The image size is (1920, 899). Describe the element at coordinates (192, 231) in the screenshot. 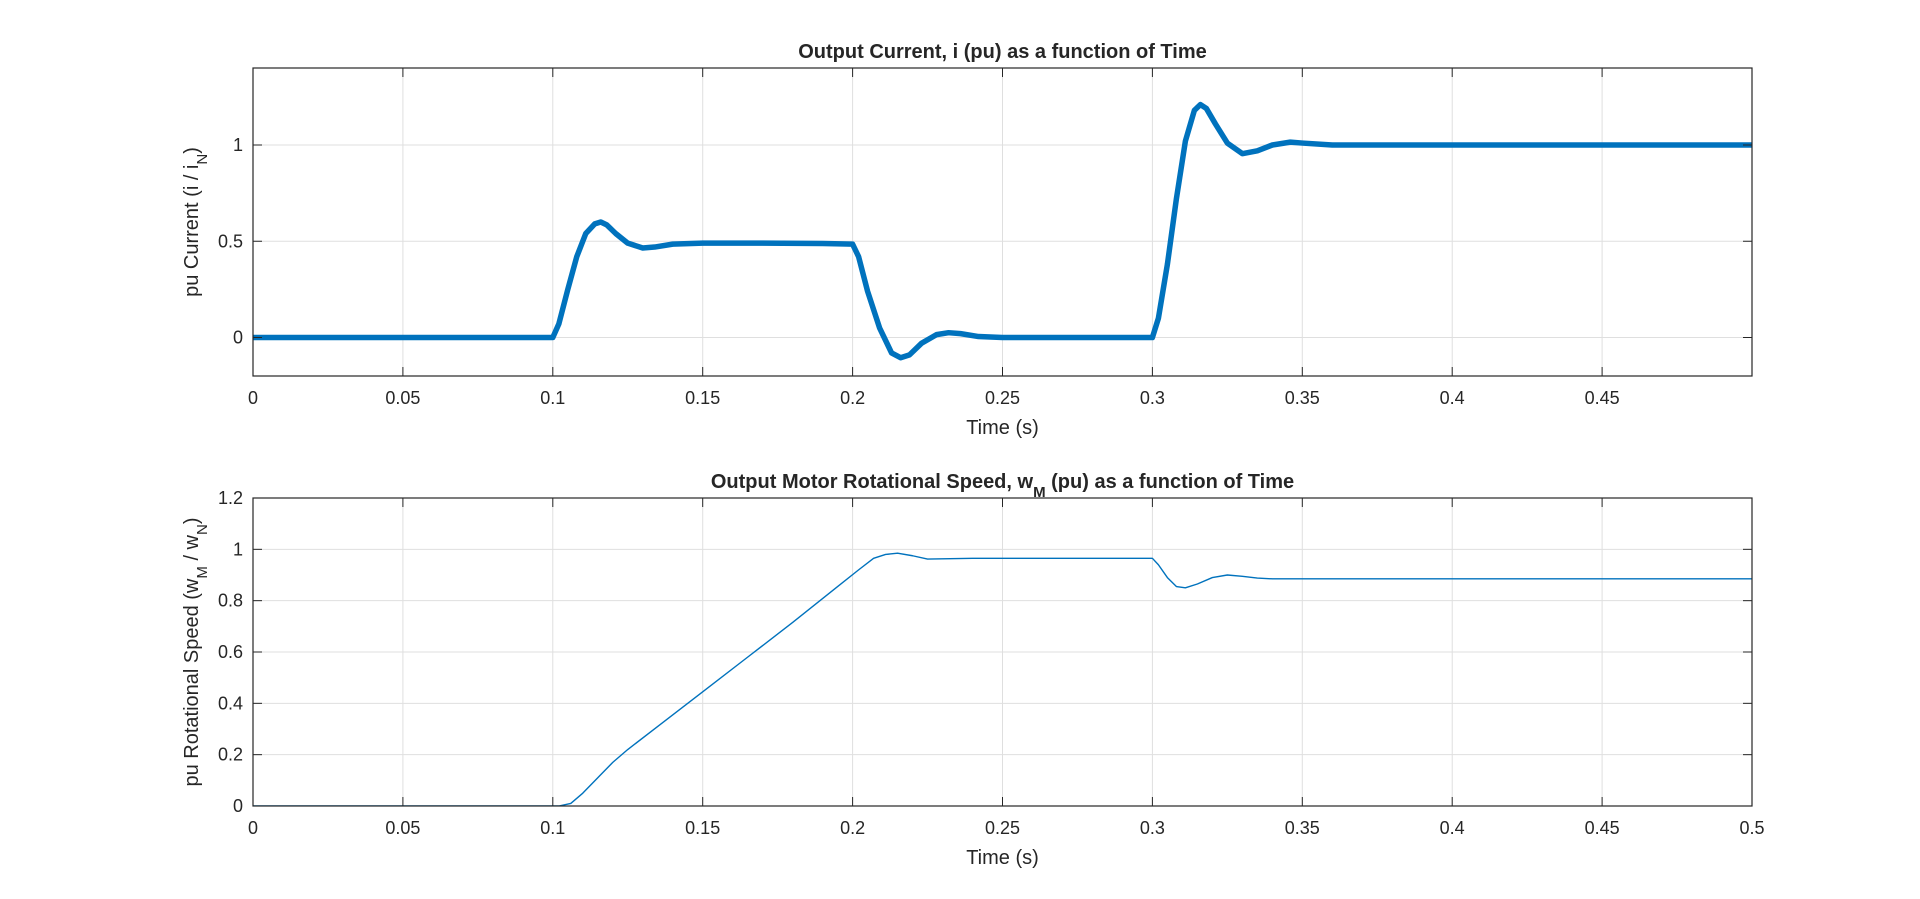

I see `y-axis-label-part: pu Current (i / i` at that location.